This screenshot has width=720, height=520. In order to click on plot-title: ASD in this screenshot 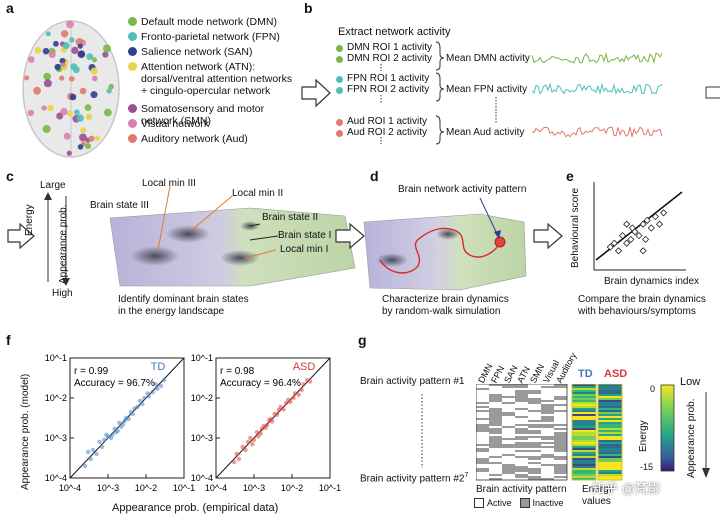, I will do `click(304, 367)`.